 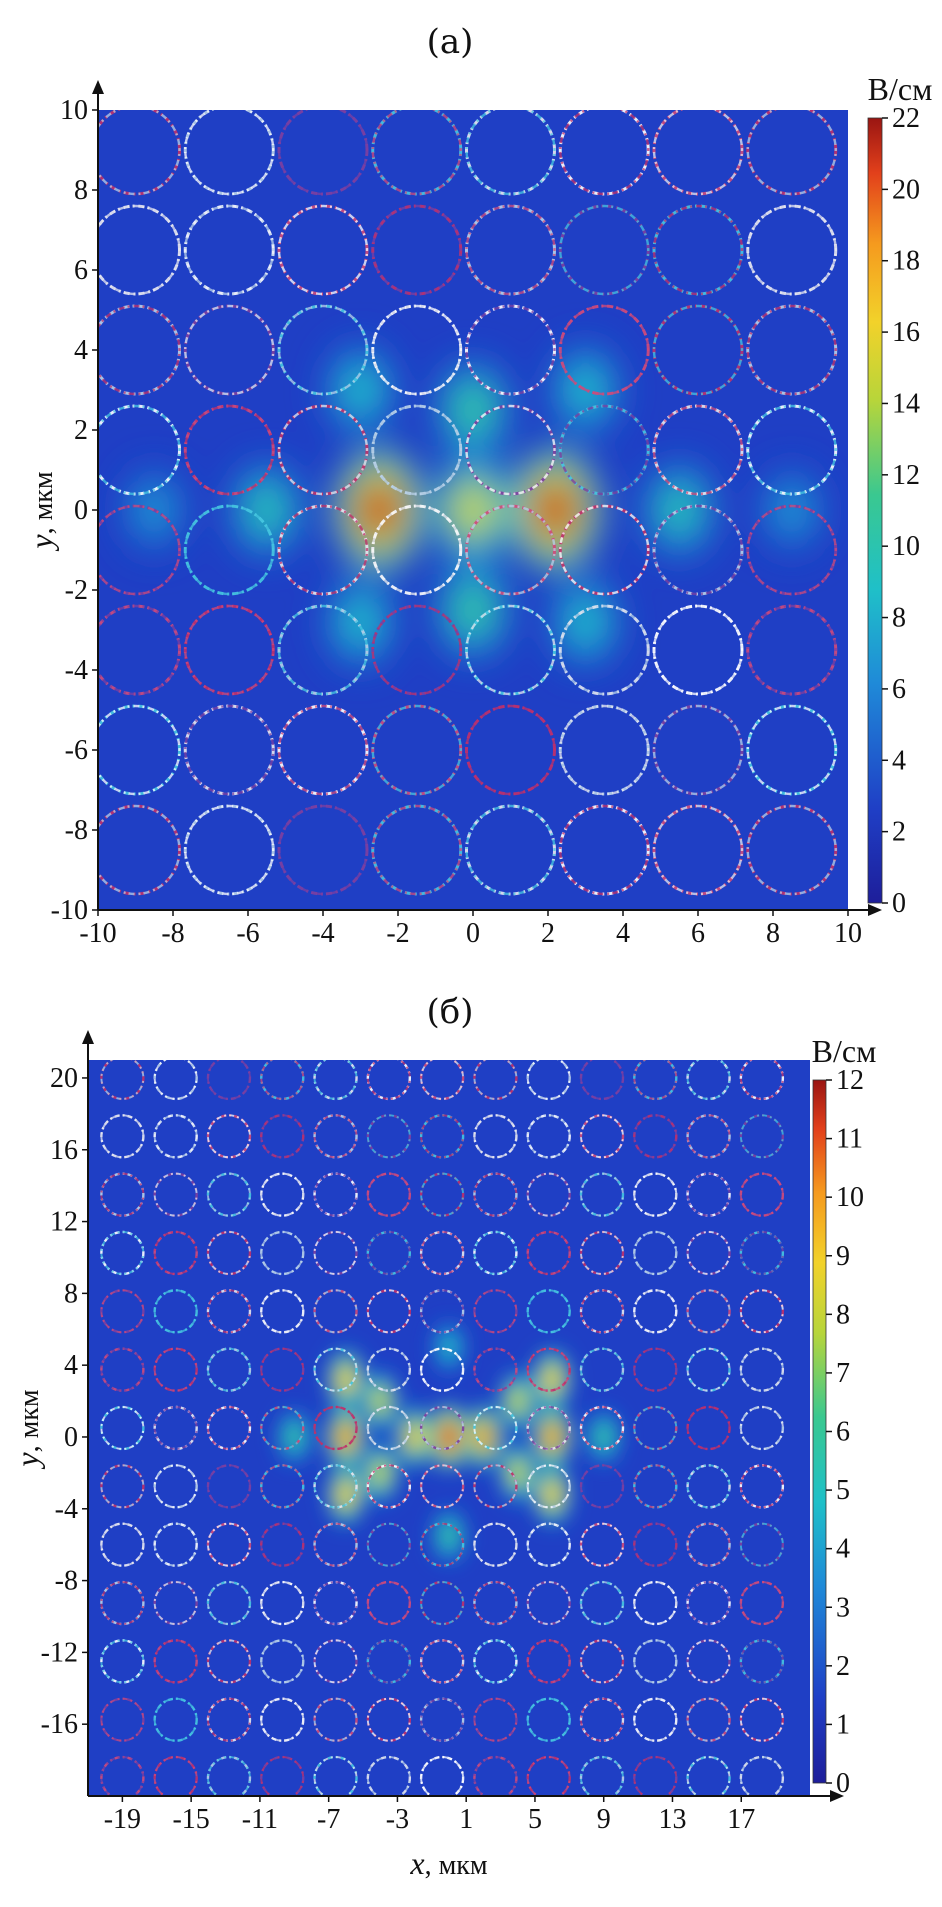 What do you see at coordinates (397, 933) in the screenshot?
I see `x-tick-label-a-4: -2` at bounding box center [397, 933].